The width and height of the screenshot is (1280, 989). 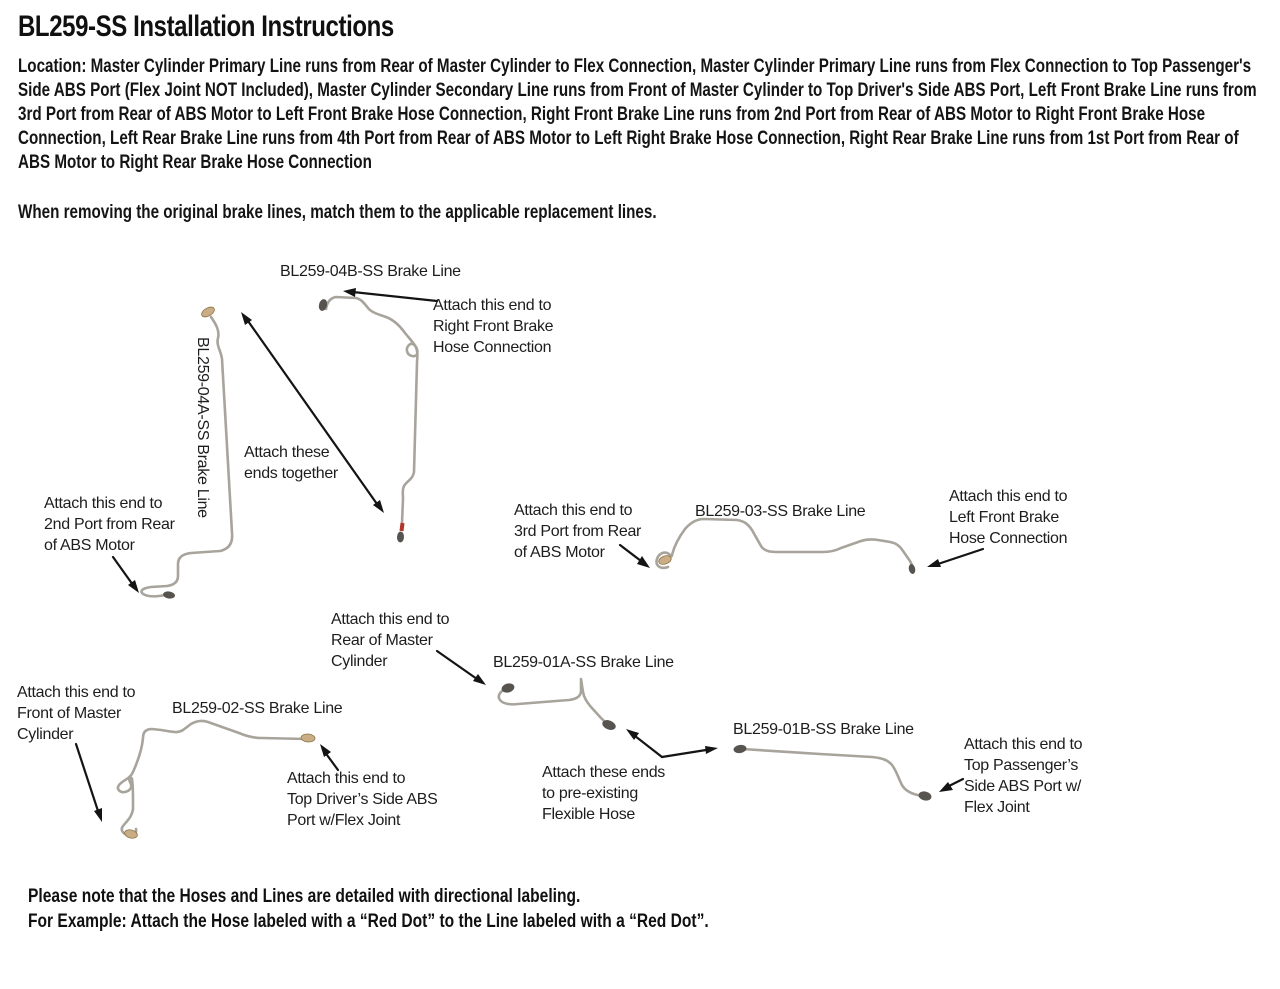 What do you see at coordinates (665, 560) in the screenshot?
I see `fitting-03-left` at bounding box center [665, 560].